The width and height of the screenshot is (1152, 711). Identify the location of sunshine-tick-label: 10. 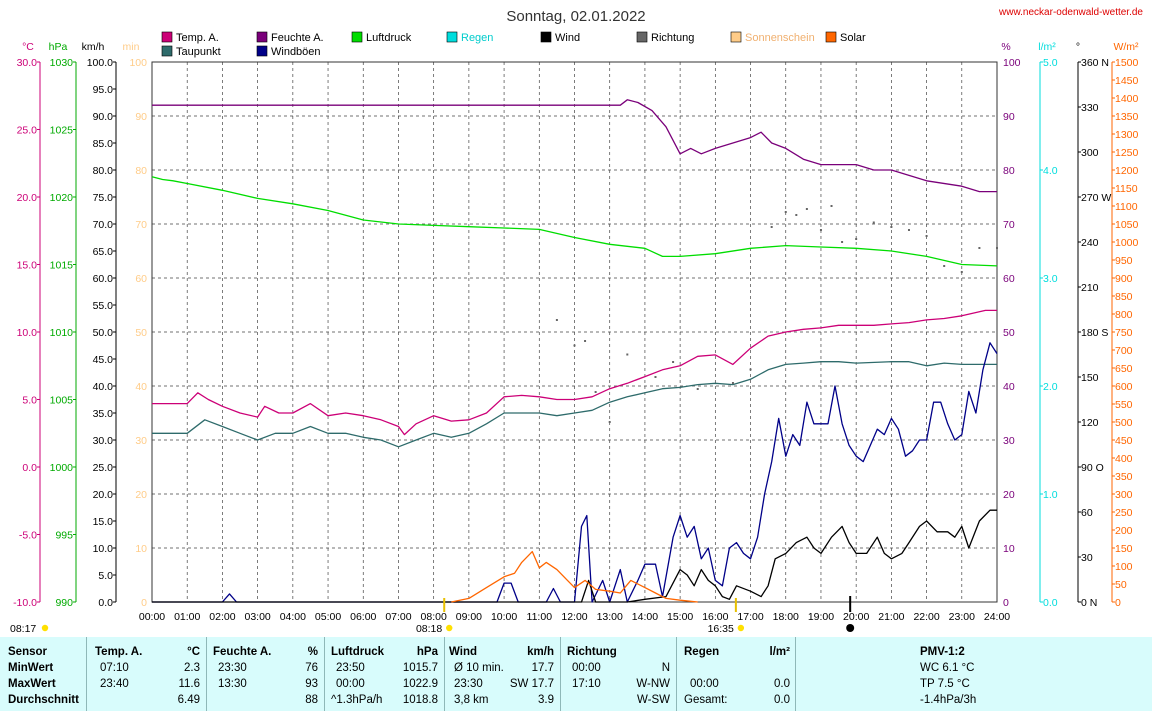
(141, 549).